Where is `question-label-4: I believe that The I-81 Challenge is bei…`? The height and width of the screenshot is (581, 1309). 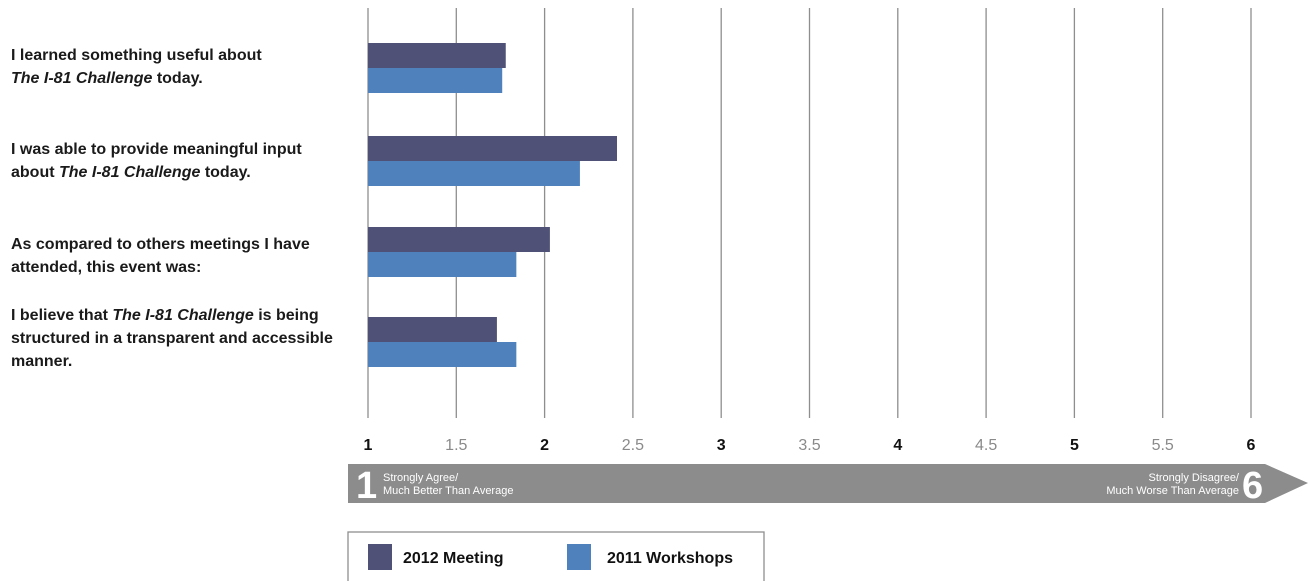
question-label-4: I believe that The I-81 Challenge is bei… is located at coordinates (172, 338).